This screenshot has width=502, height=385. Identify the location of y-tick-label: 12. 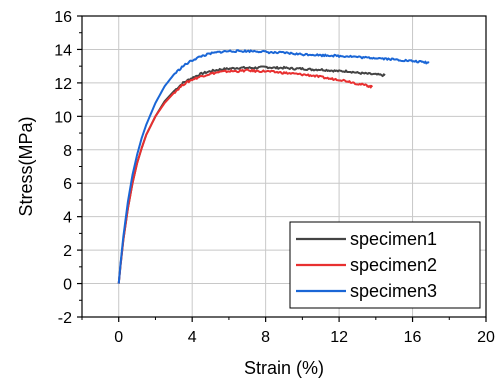
(63, 84).